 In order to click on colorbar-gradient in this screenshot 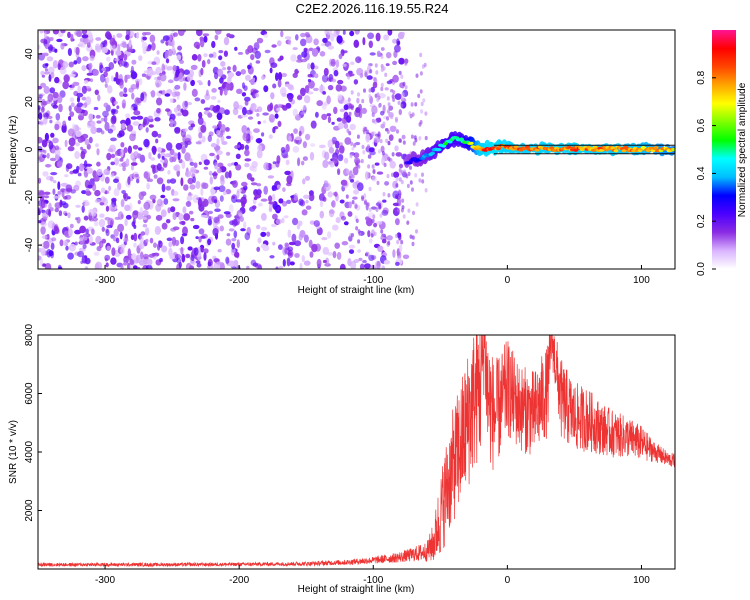, I will do `click(724, 149)`.